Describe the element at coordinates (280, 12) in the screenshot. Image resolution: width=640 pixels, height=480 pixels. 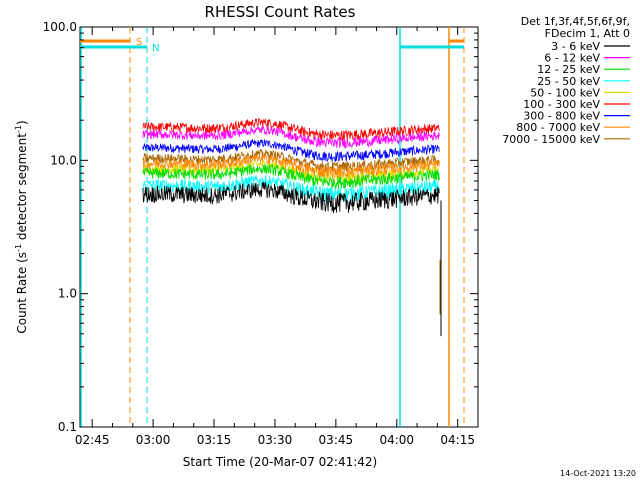
I see `chart-title: RHESSI Count Rates` at that location.